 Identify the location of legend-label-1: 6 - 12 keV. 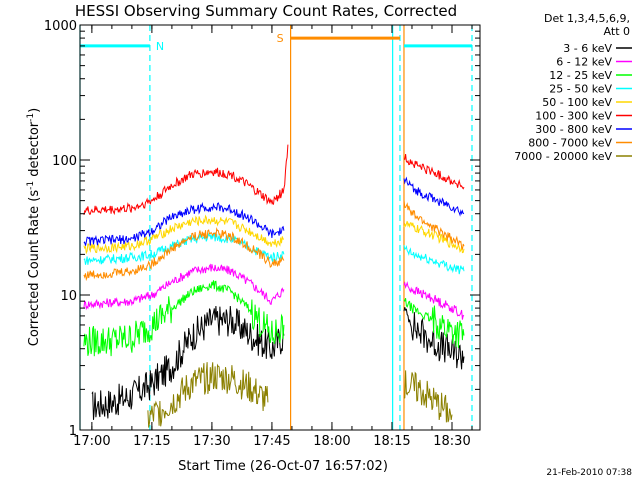
(584, 62).